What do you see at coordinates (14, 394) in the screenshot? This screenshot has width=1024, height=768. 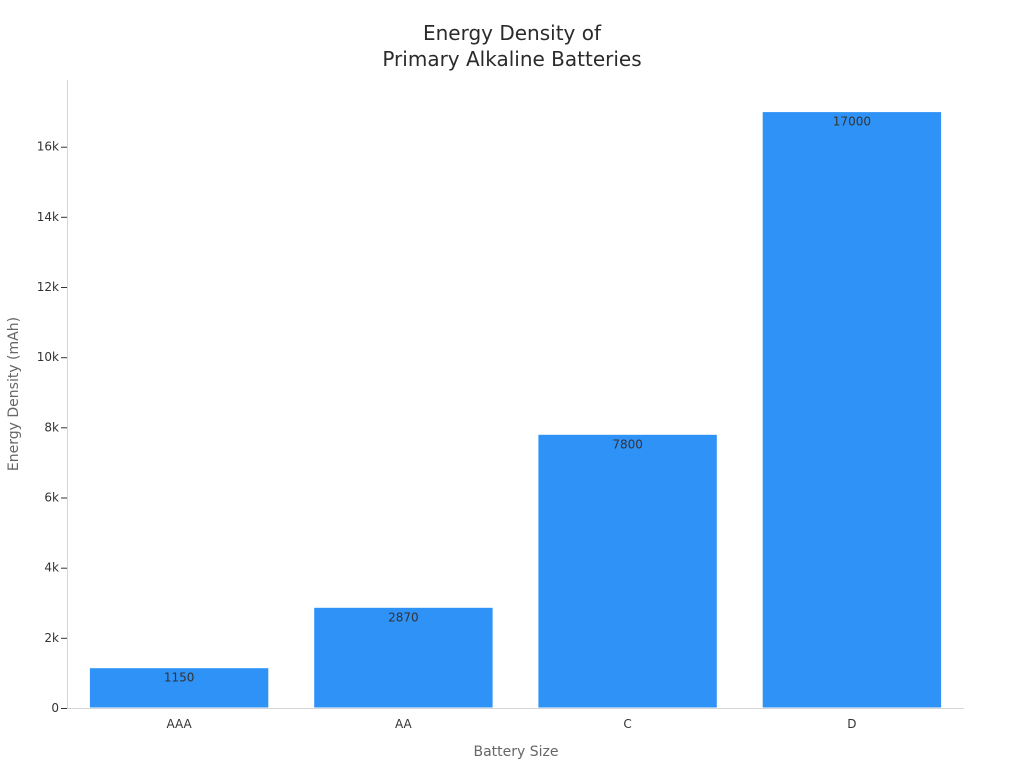 I see `y-axis-title: Energy Density (mAh)` at bounding box center [14, 394].